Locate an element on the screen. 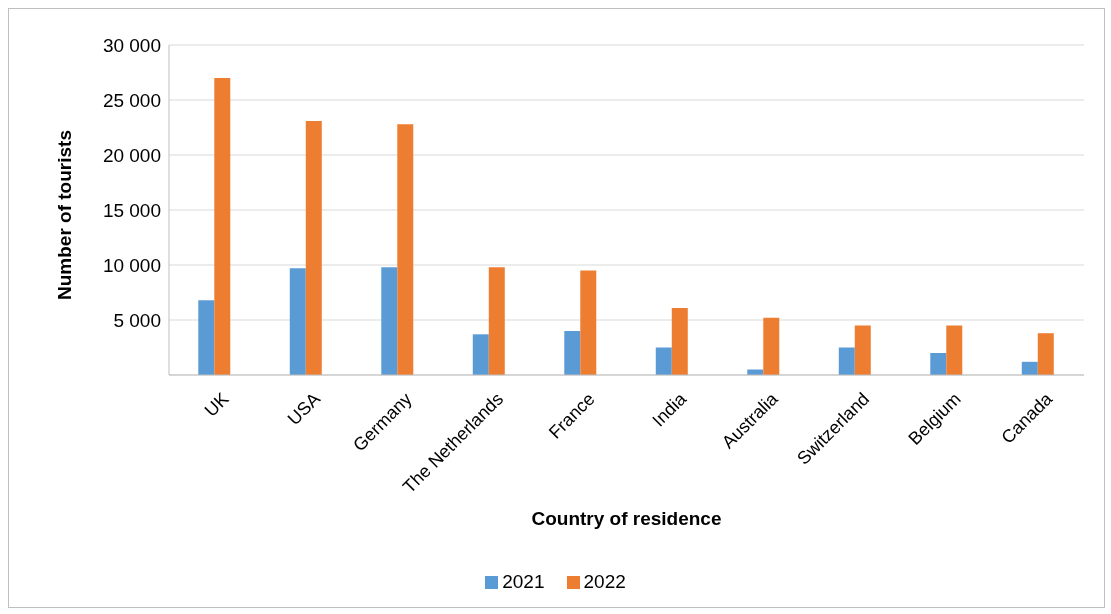 Image resolution: width=1111 pixels, height=614 pixels. y-tick-label: 15 000 is located at coordinates (131, 210).